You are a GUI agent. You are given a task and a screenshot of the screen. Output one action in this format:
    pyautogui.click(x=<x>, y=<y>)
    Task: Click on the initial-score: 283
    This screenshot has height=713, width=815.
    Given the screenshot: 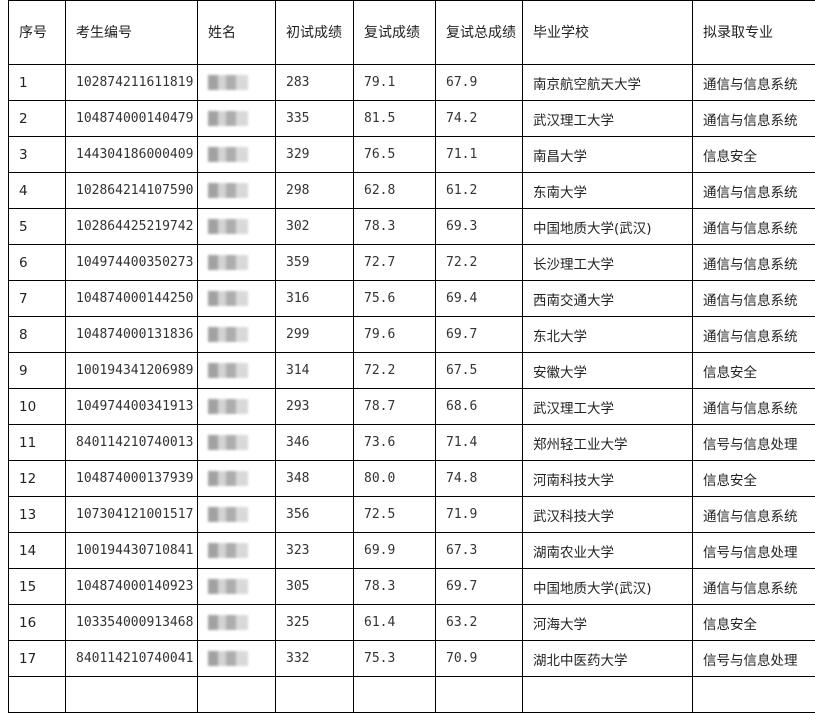 What is the action you would take?
    pyautogui.click(x=315, y=83)
    